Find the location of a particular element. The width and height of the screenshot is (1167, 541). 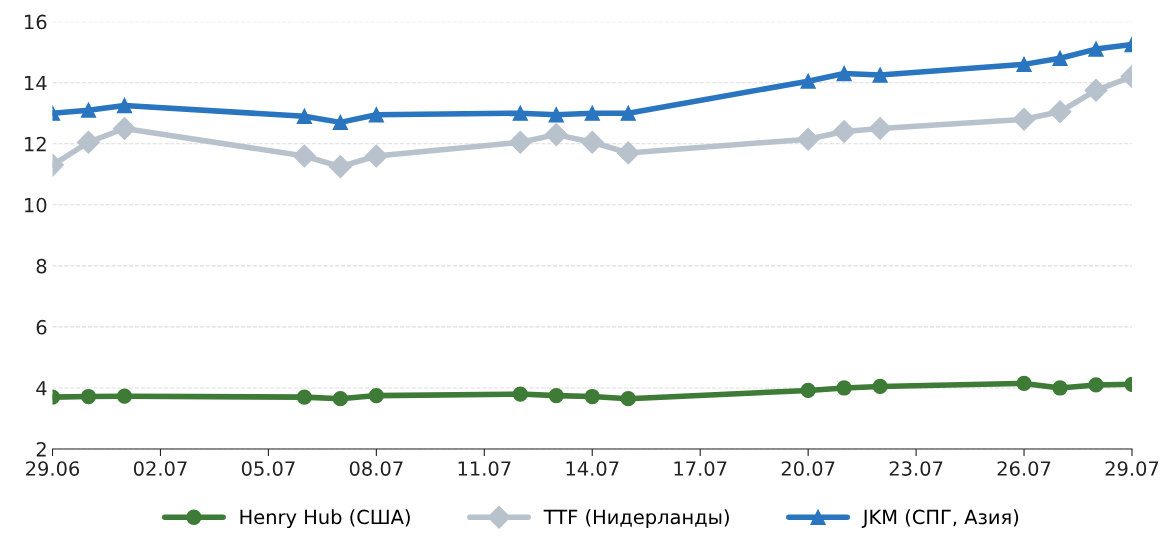

x-tick-label: 17.07 is located at coordinates (700, 468).